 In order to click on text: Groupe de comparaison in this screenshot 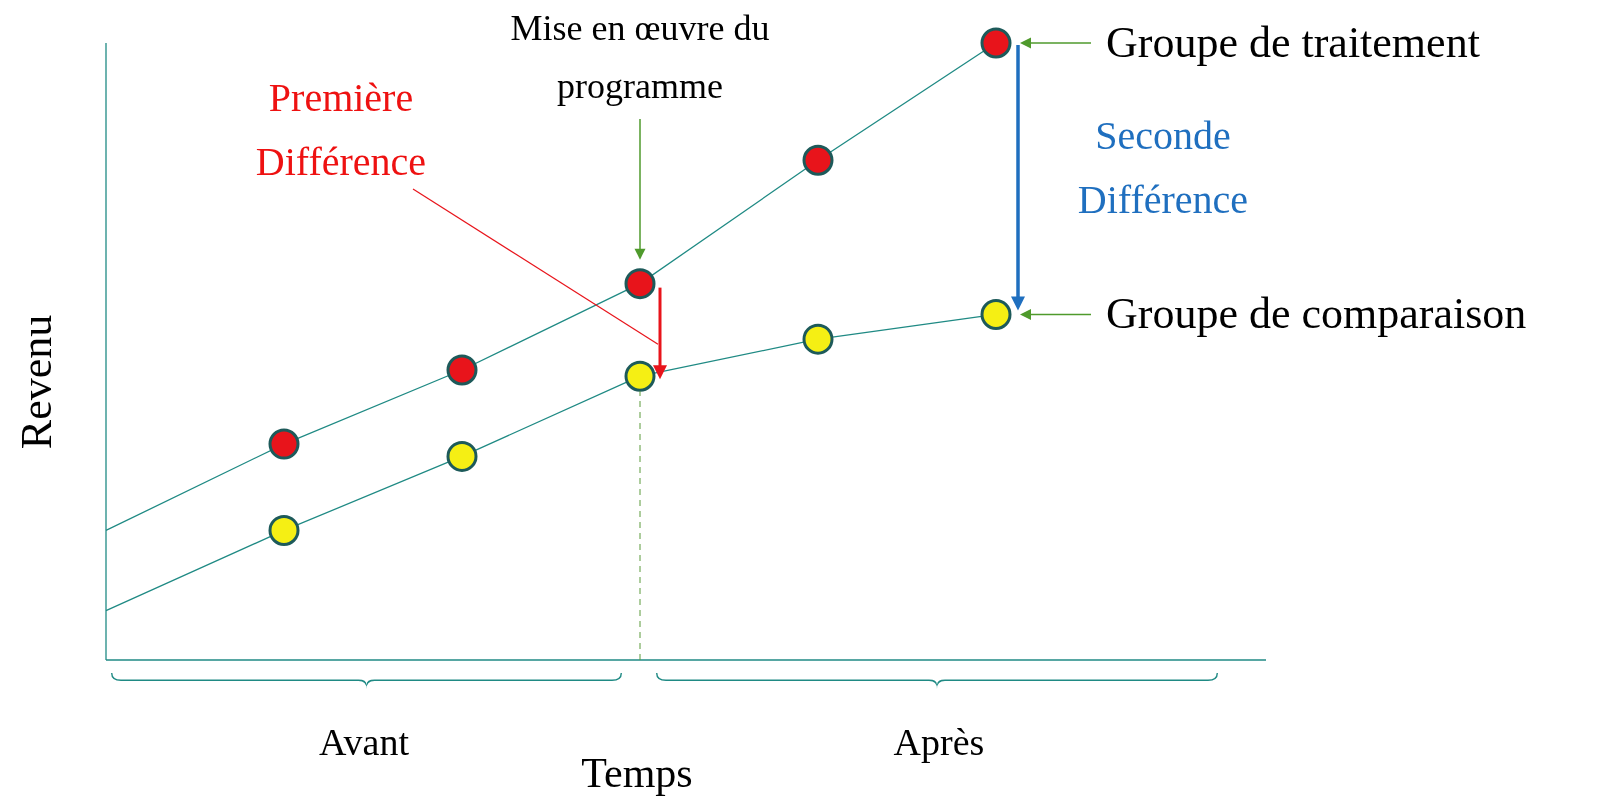, I will do `click(1316, 314)`.